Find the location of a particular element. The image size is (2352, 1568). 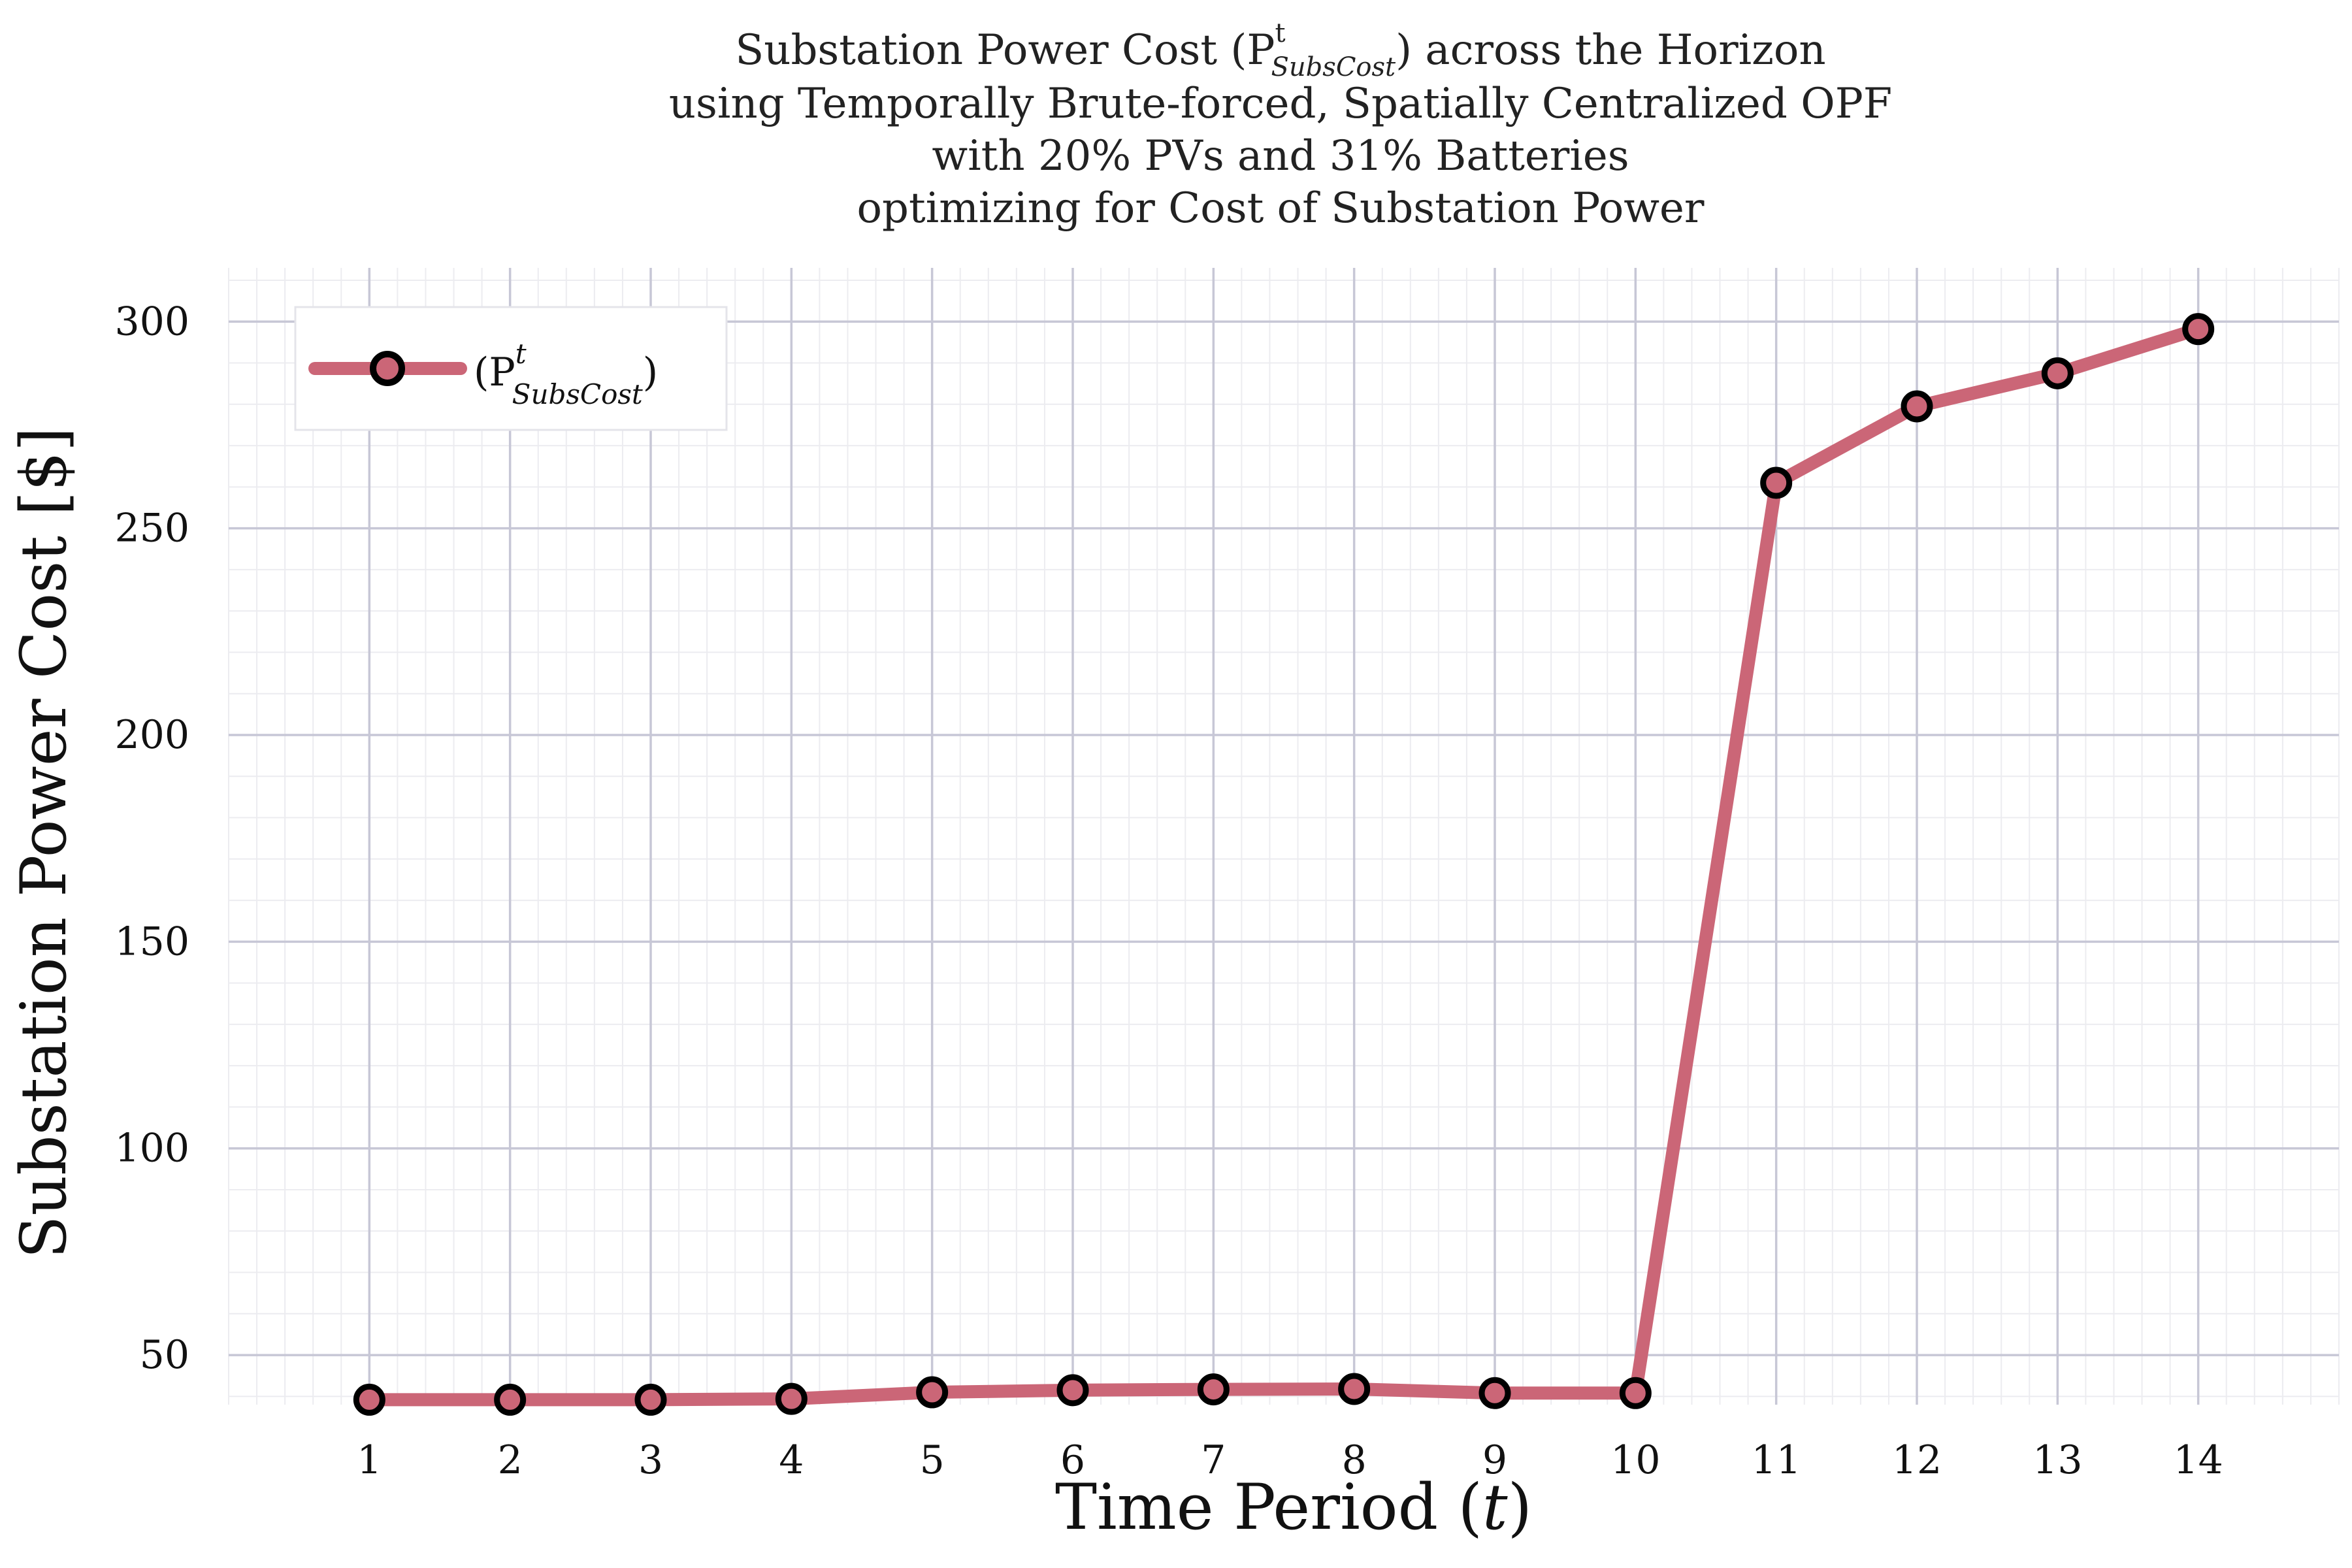

x-tick-label: 14 is located at coordinates (2198, 1460).